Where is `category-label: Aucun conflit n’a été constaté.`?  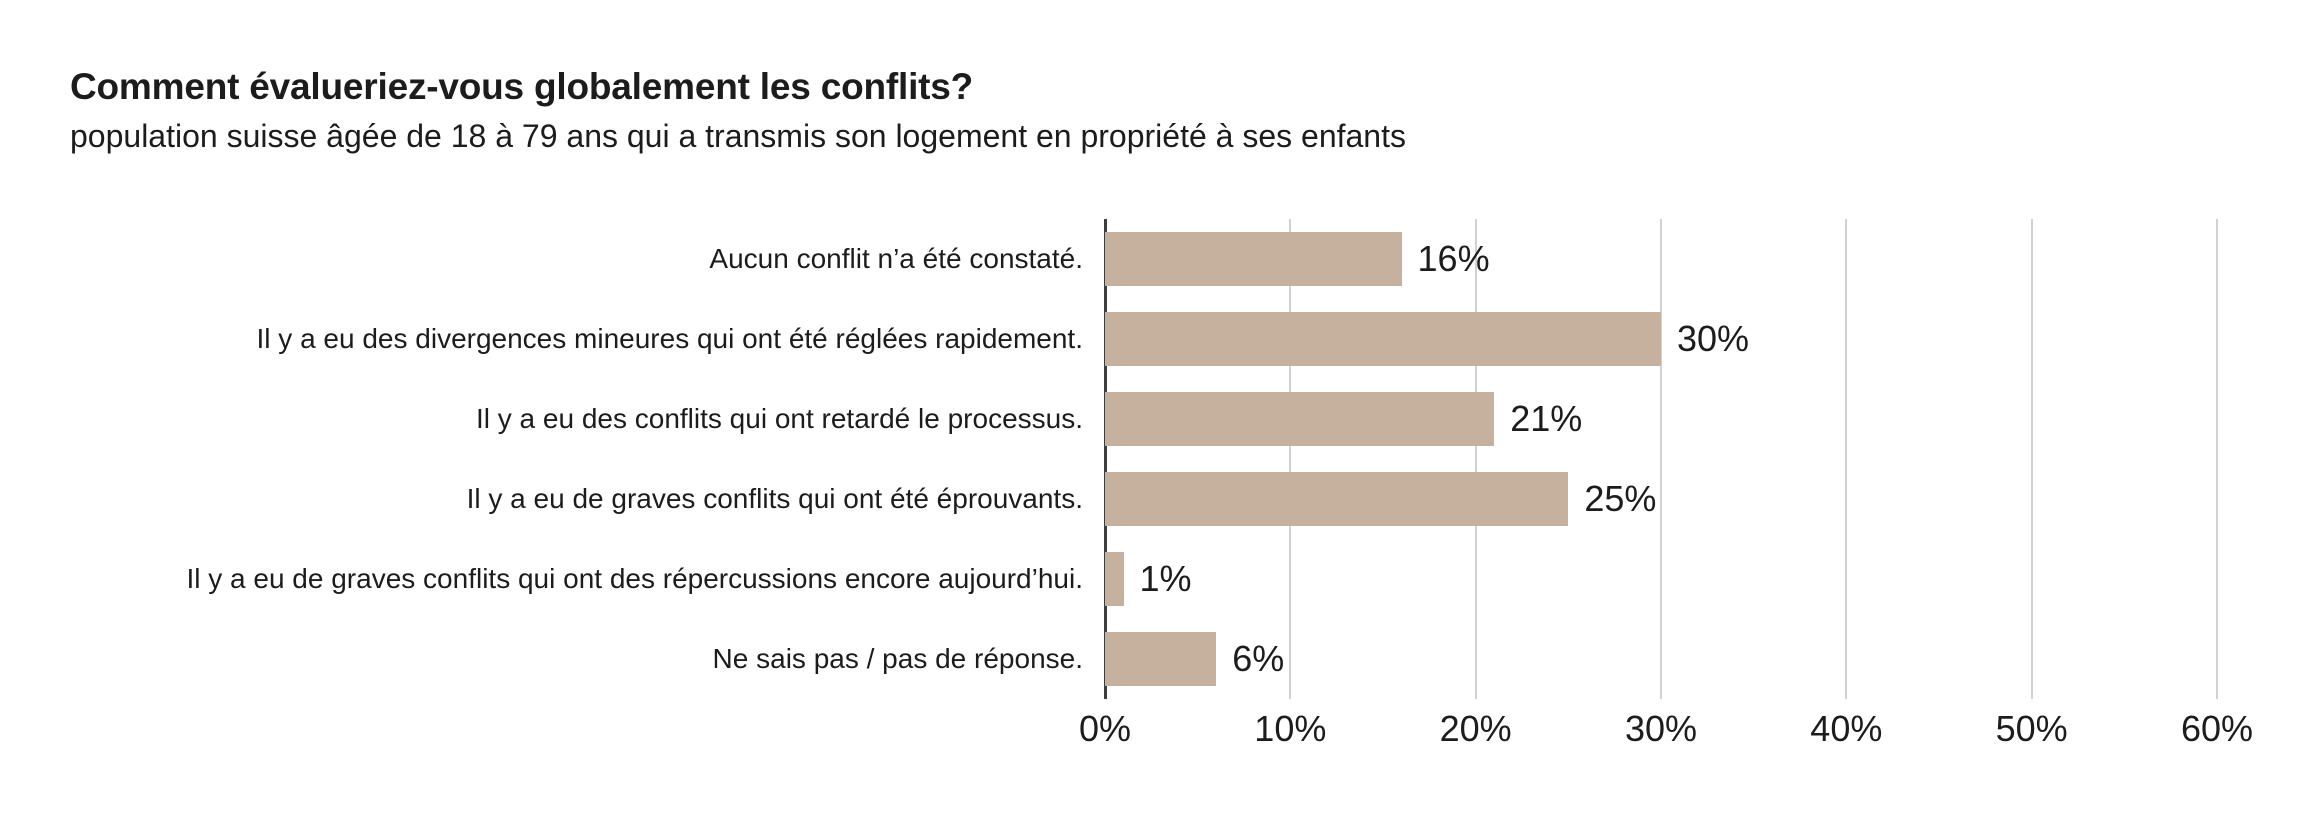
category-label: Aucun conflit n’a été constaté. is located at coordinates (896, 258).